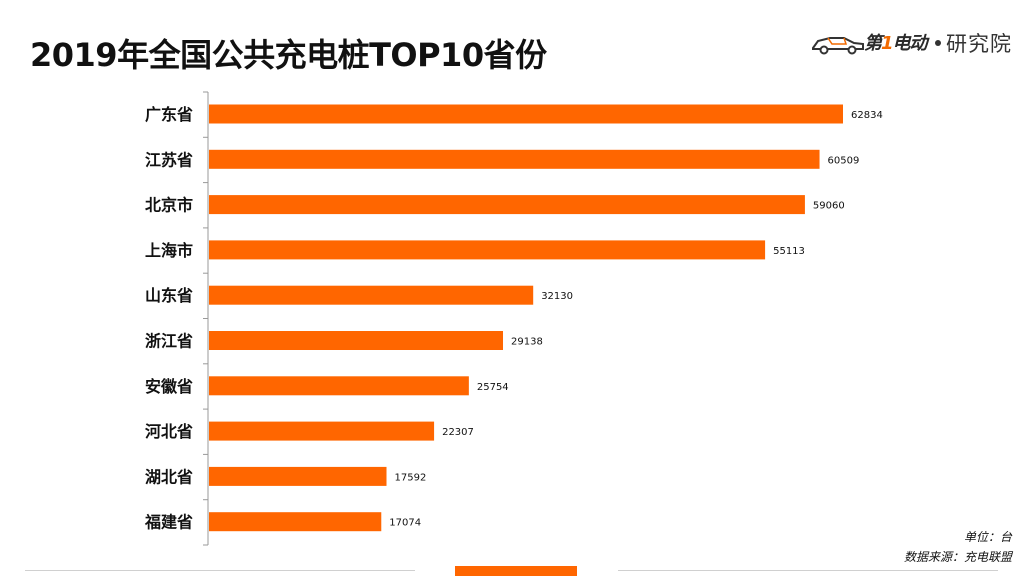 The image size is (1024, 576). I want to click on category-label: 广东省, so click(169, 114).